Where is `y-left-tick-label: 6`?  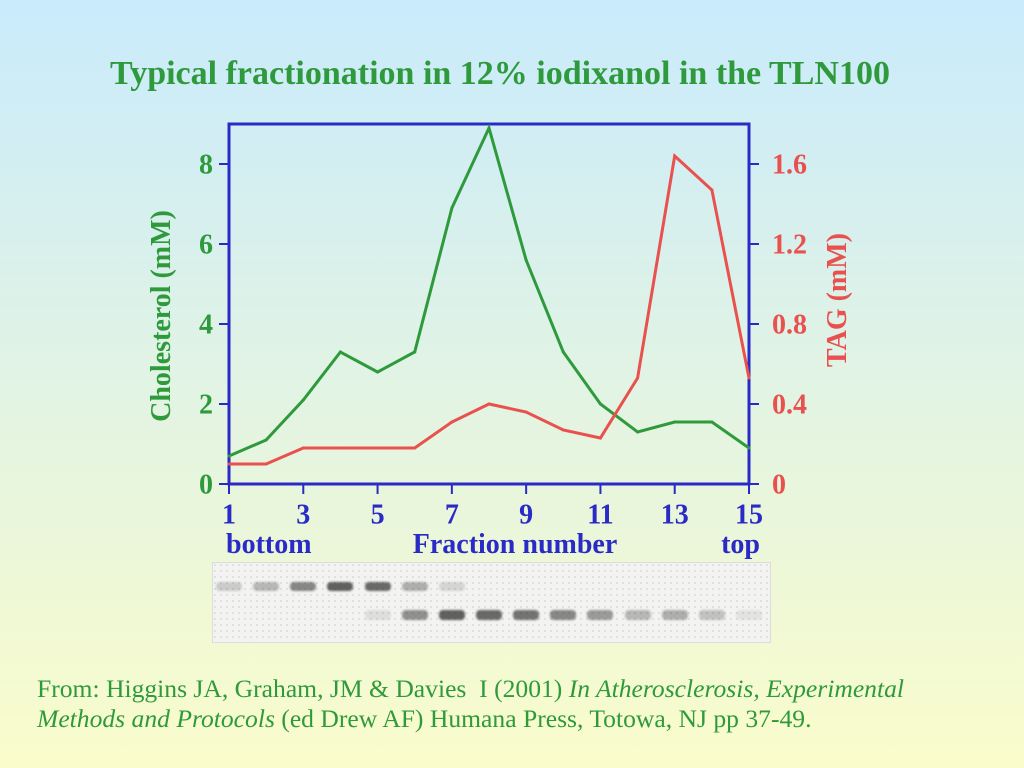 y-left-tick-label: 6 is located at coordinates (206, 245).